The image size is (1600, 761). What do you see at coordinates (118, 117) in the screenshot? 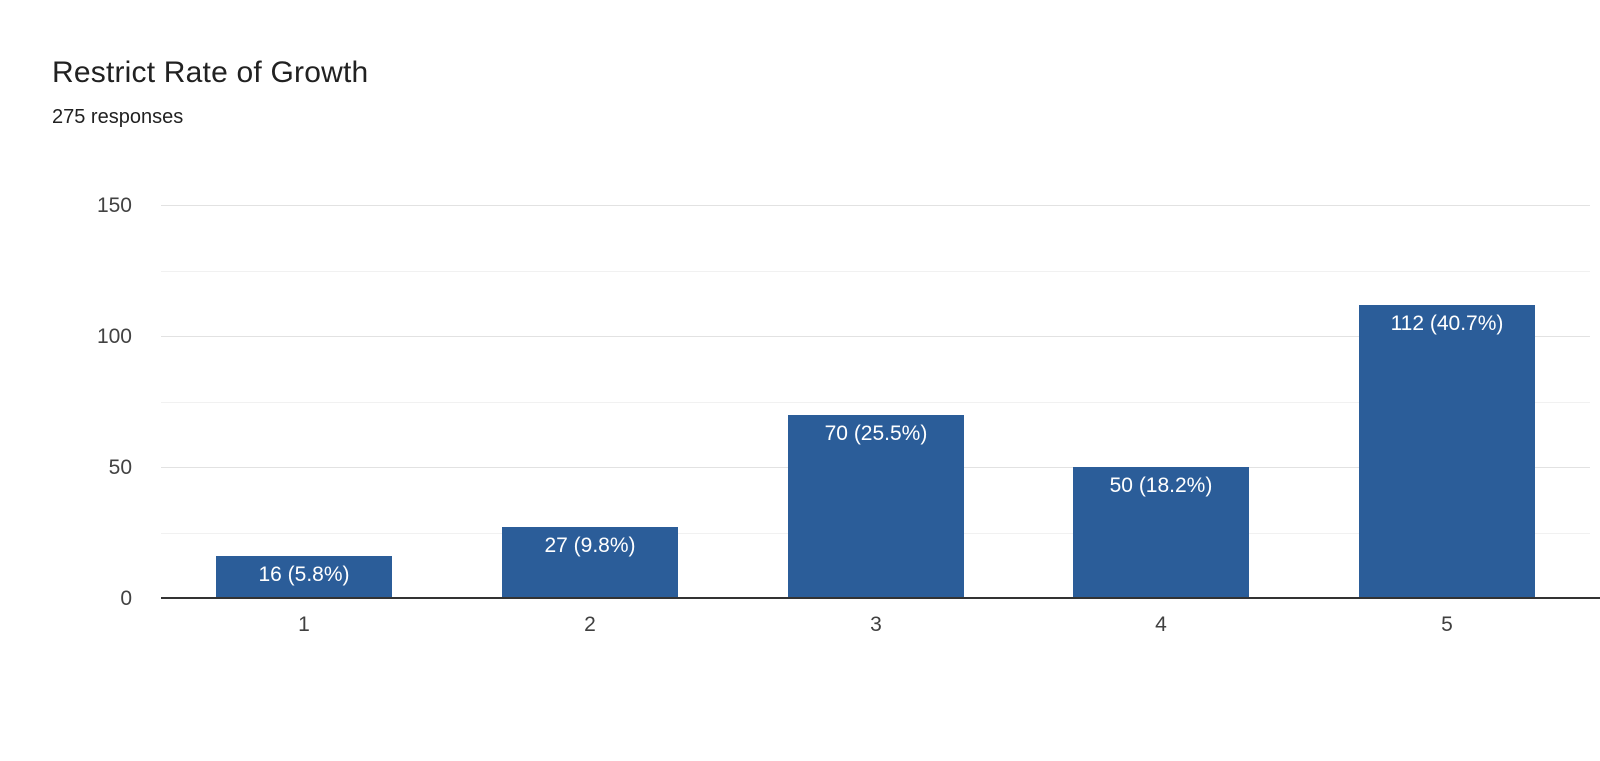
I see `response-count: 275 responses` at bounding box center [118, 117].